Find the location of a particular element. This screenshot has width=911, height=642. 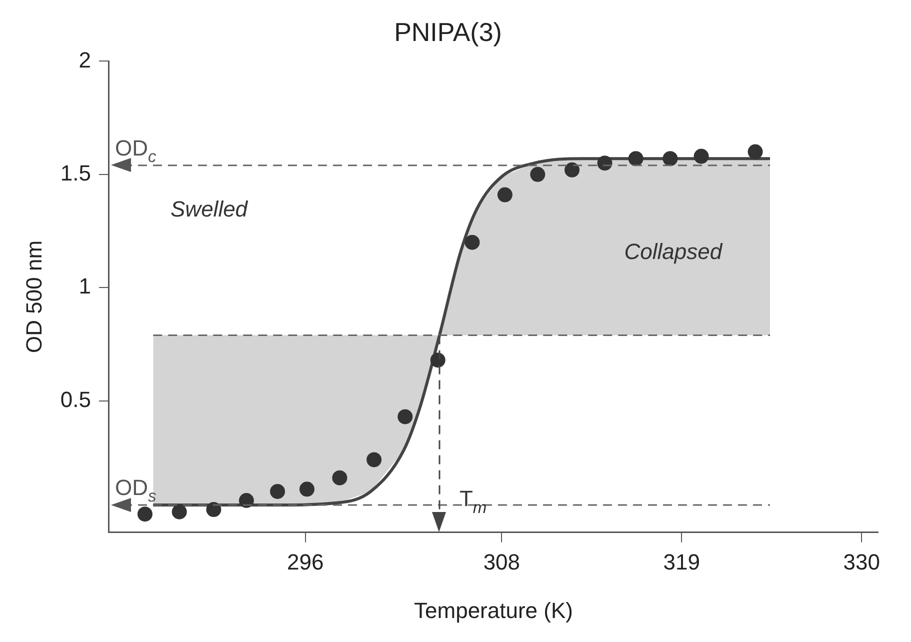

x-axis-title: Temperature (K) is located at coordinates (493, 610).